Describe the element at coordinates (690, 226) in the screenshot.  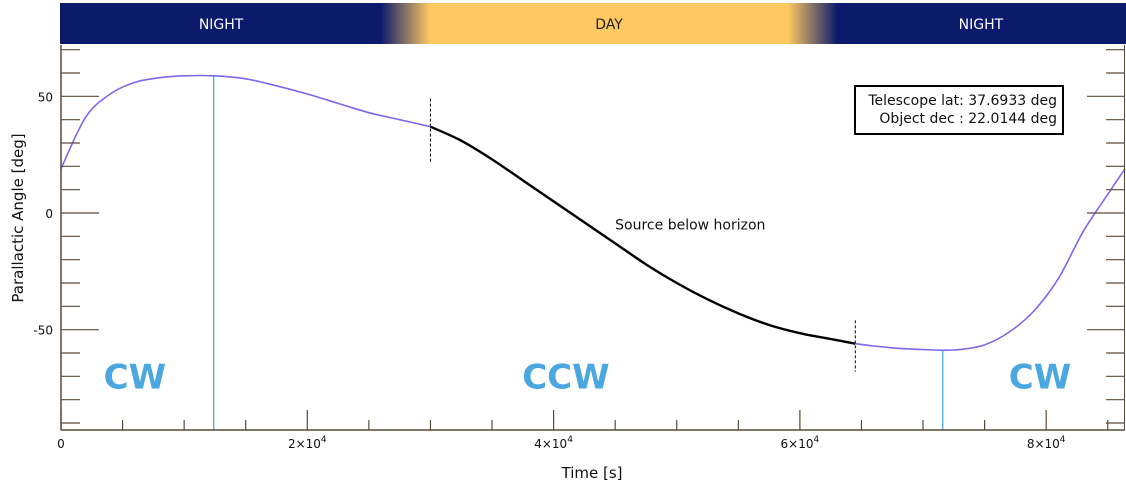
I see `below-horizon-annotation: Source below horizon` at that location.